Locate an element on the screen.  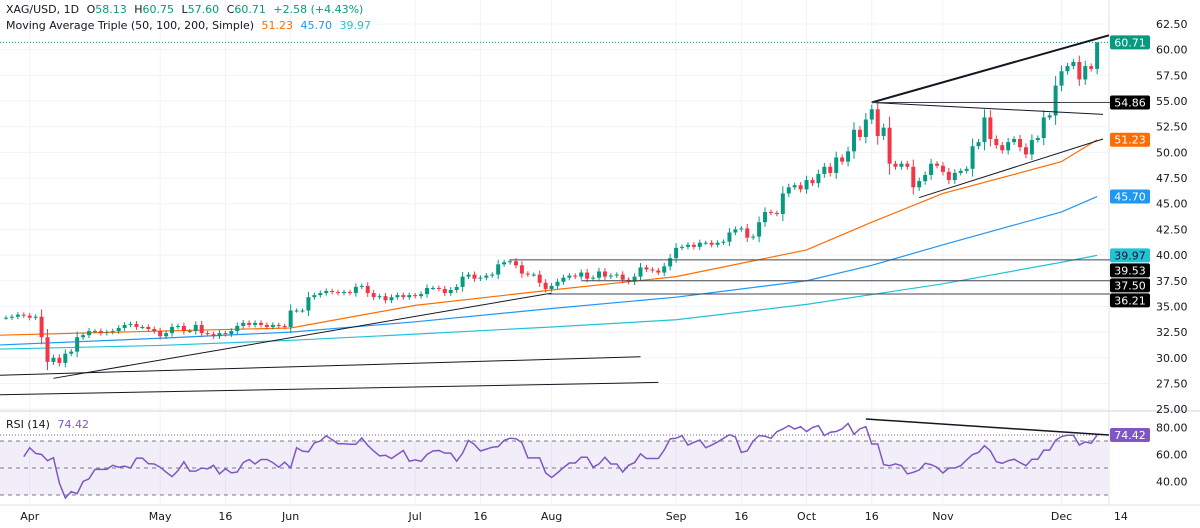
y-tick-label: 42.50 is located at coordinates (1172, 229).